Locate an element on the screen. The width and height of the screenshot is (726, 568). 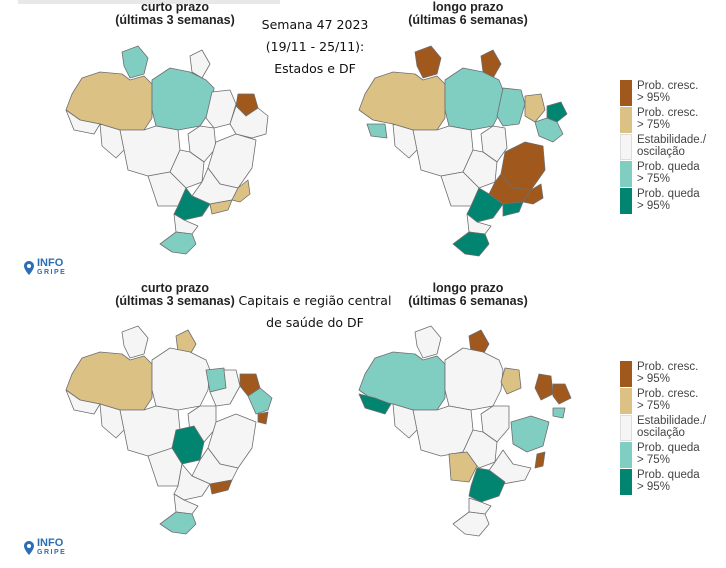
map-states-short-term is located at coordinates (167, 150).